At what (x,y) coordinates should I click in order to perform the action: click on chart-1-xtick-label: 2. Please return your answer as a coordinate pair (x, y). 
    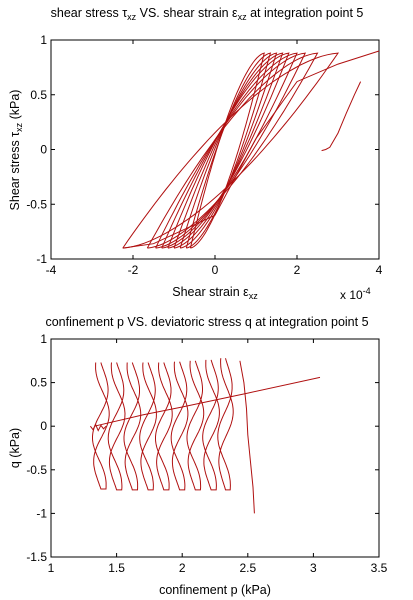
    Looking at the image, I should click on (297, 270).